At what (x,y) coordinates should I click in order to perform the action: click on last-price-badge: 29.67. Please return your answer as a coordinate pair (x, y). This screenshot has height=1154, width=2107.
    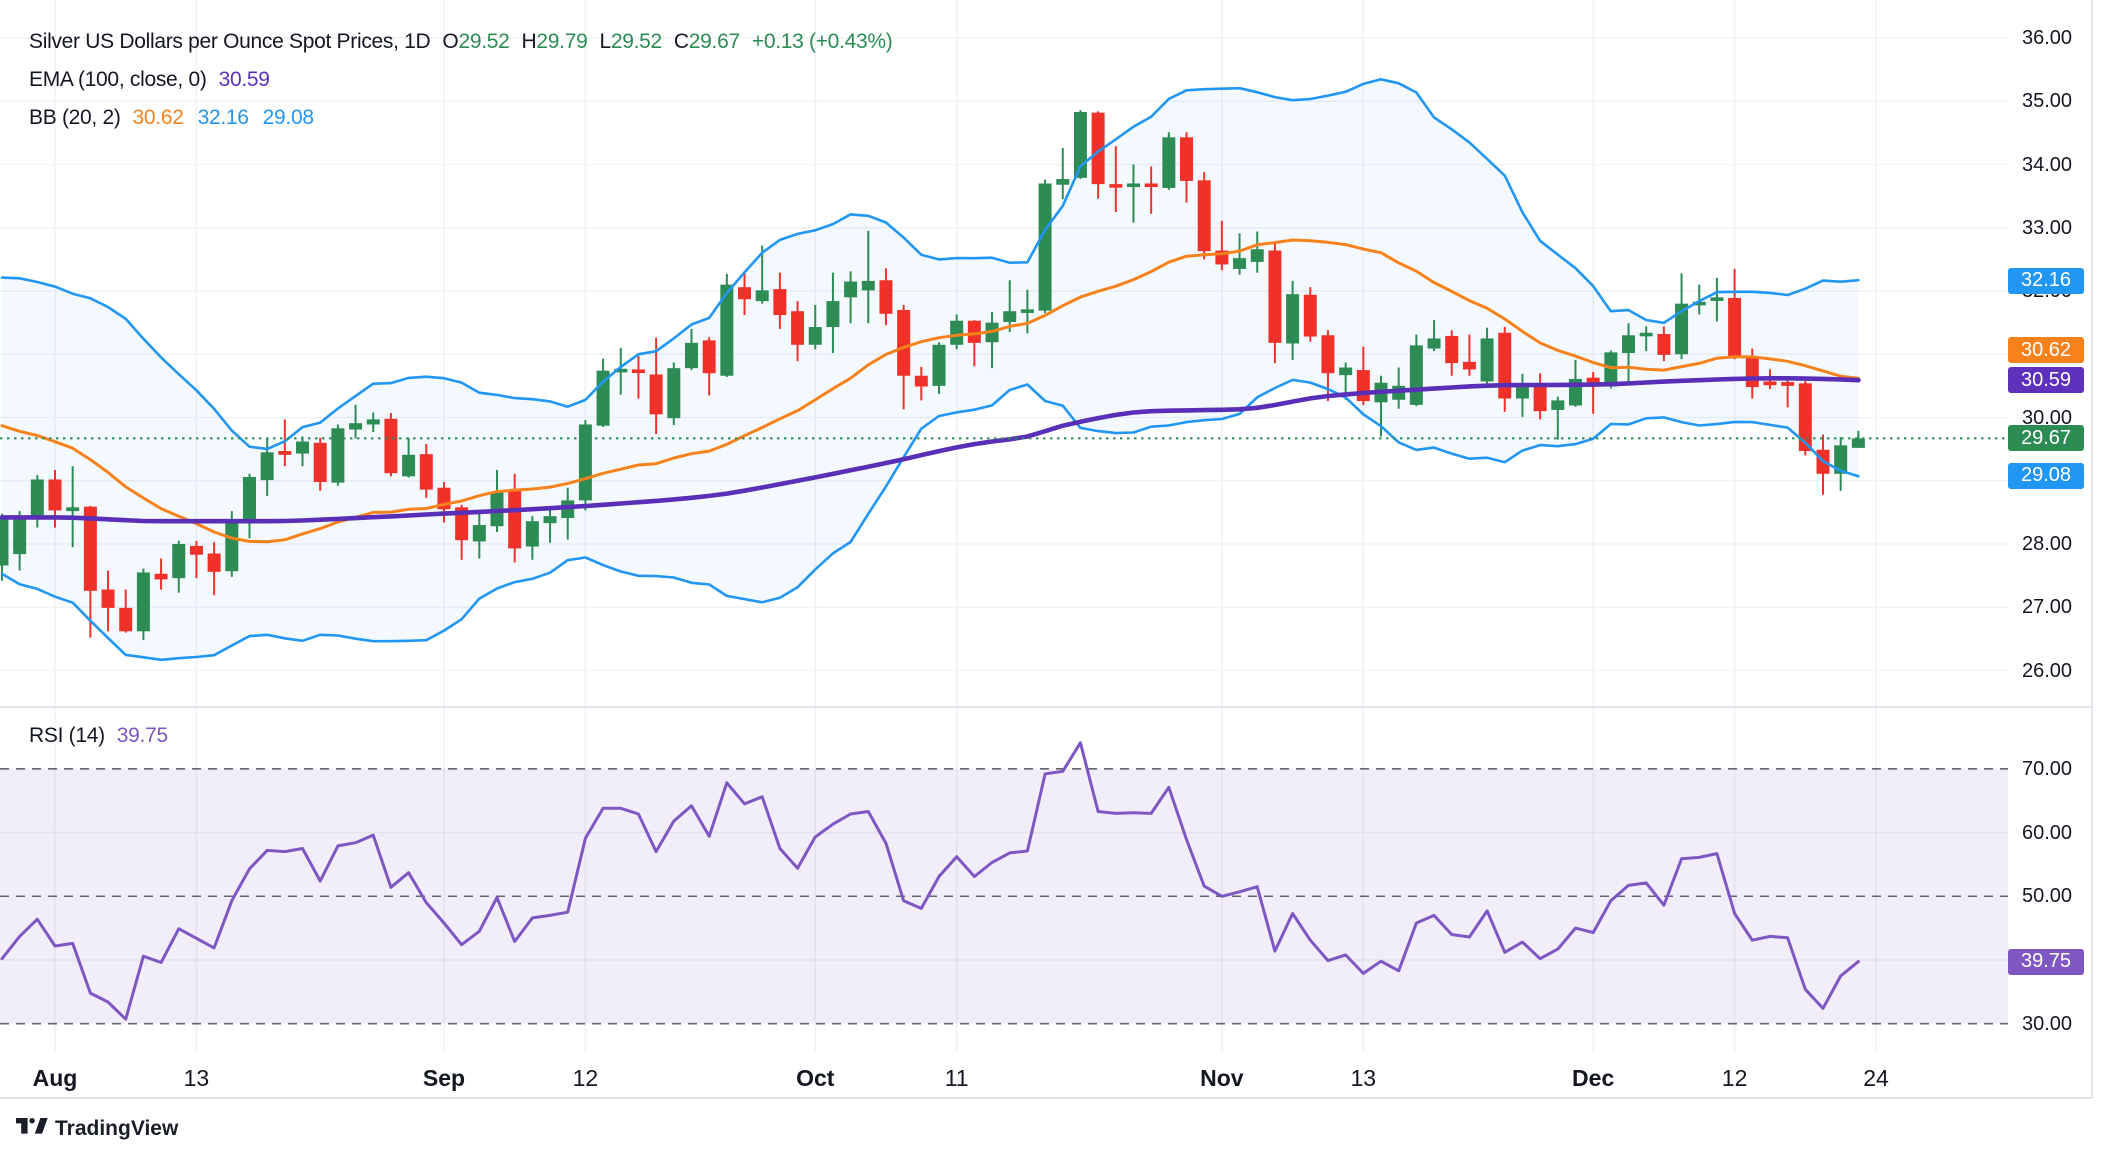
    Looking at the image, I should click on (2046, 438).